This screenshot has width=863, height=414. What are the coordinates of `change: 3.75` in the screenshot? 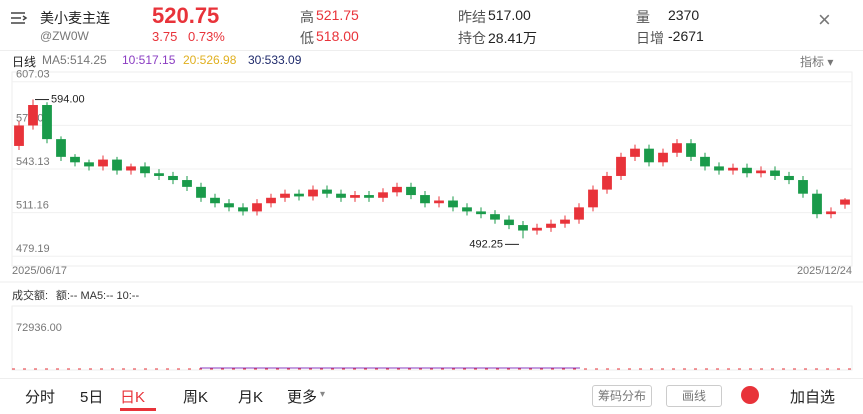 It's located at (165, 36).